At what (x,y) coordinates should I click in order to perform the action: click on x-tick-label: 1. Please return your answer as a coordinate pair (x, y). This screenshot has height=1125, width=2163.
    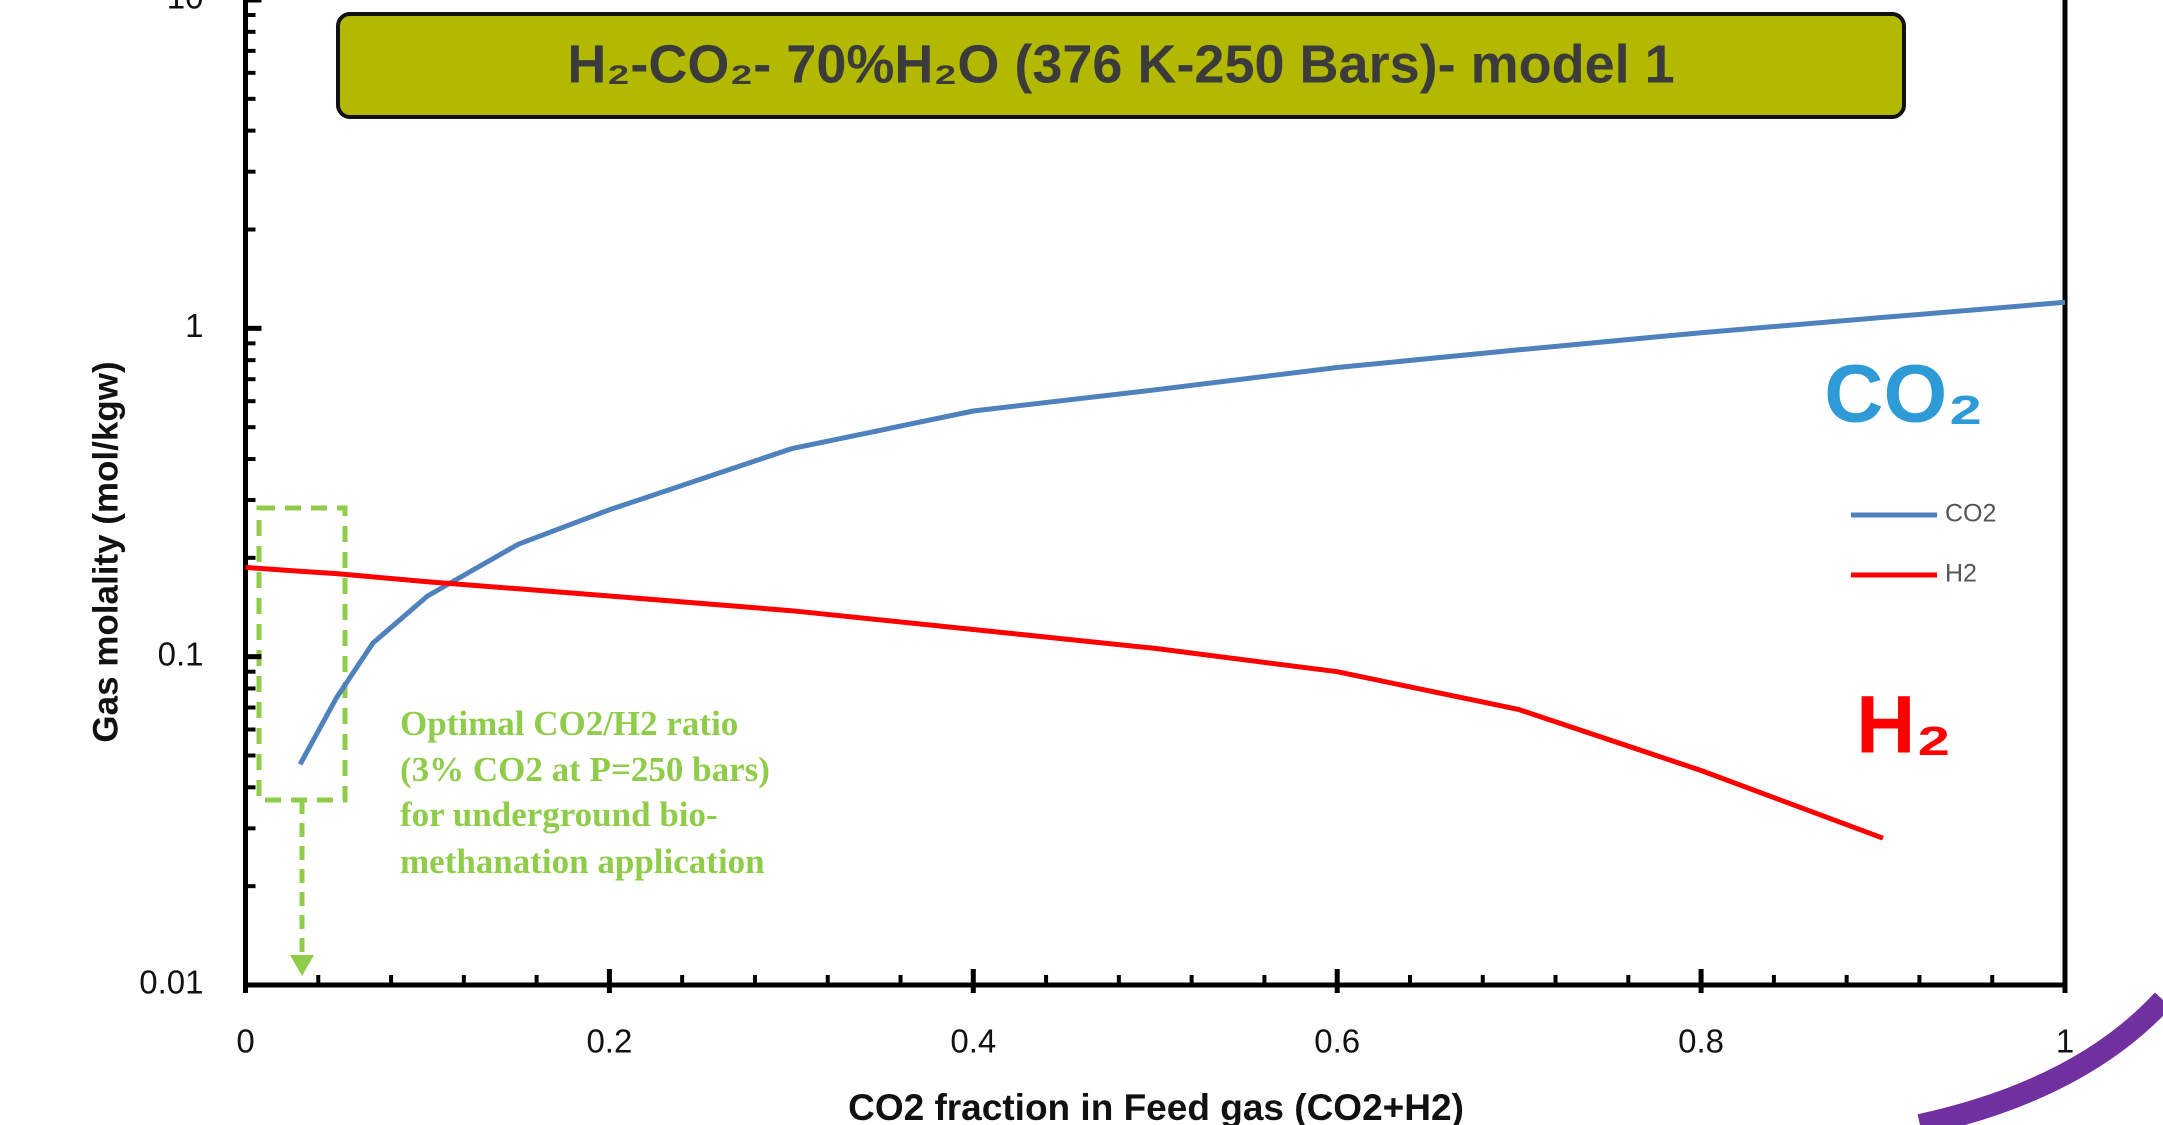
    Looking at the image, I should click on (2065, 1041).